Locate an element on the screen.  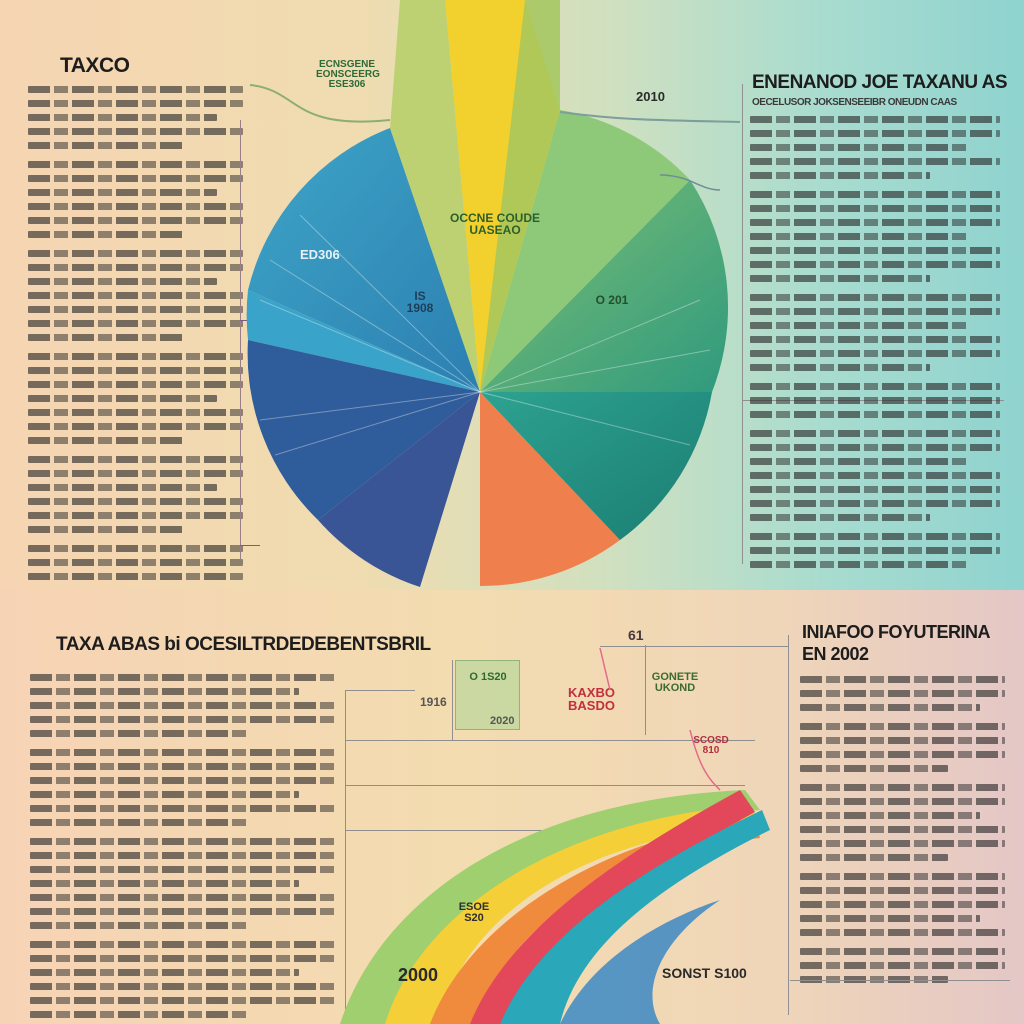
pie-slice-light-green is located at coordinates (585, 251).